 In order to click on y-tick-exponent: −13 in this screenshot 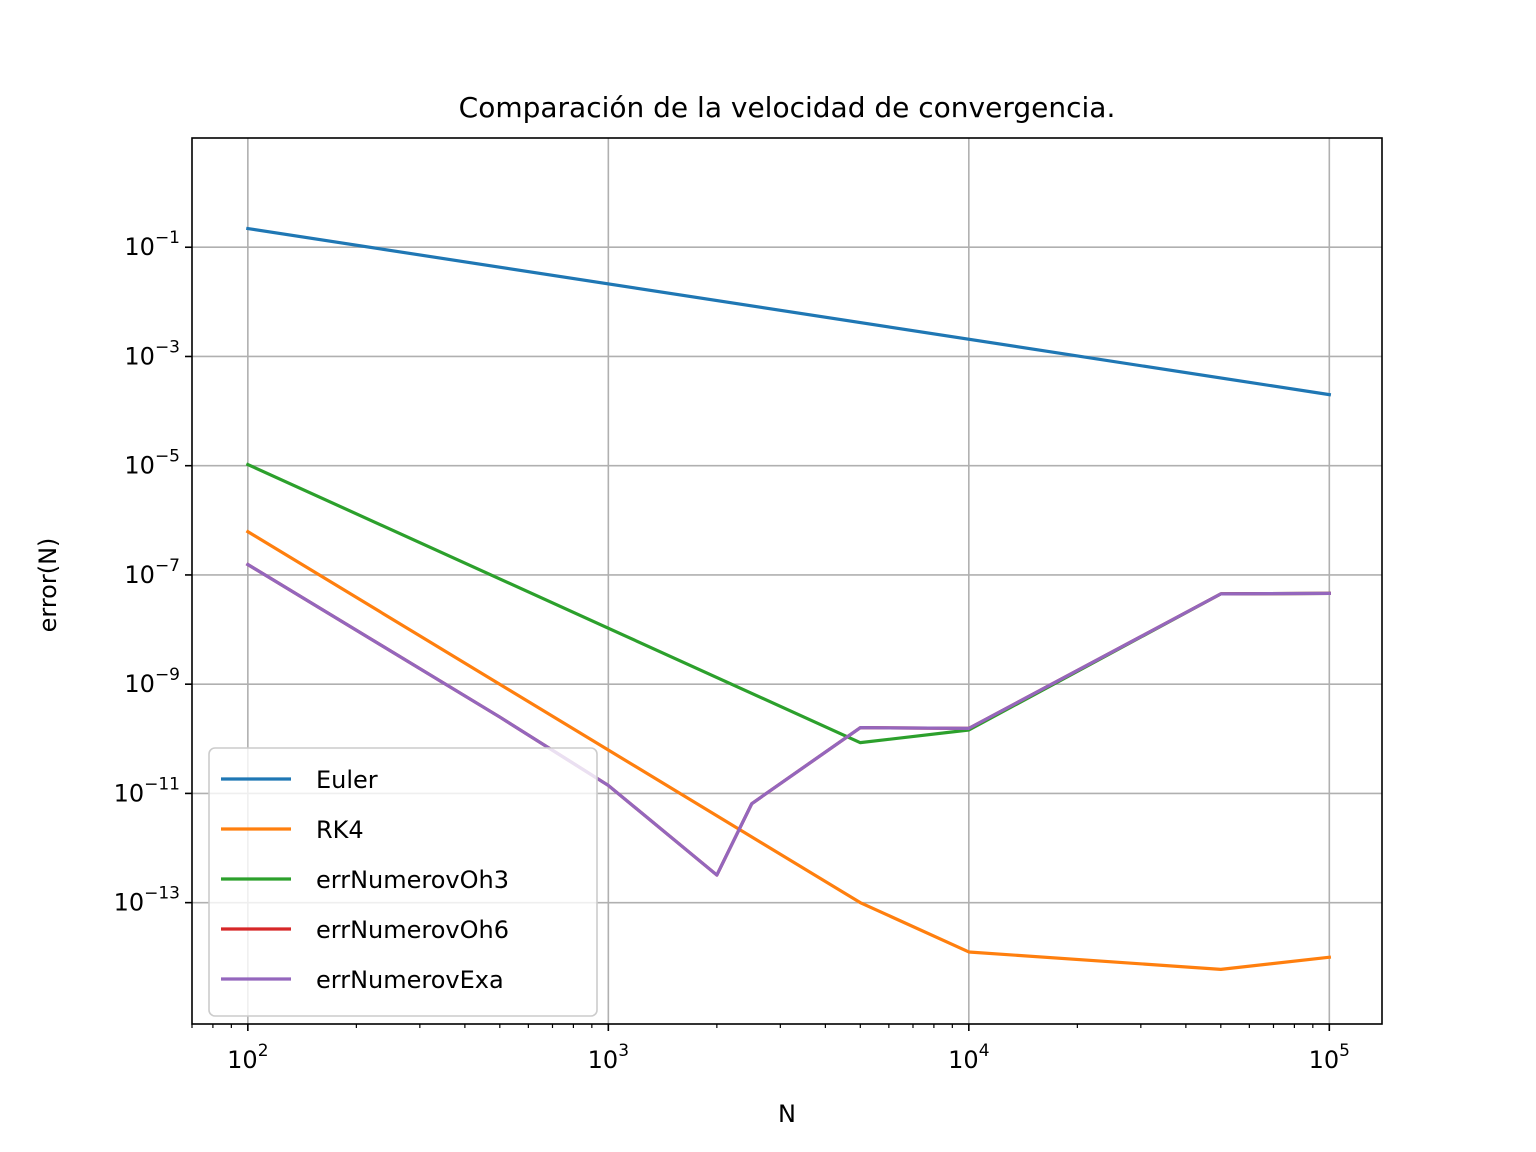, I will do `click(162, 894)`.